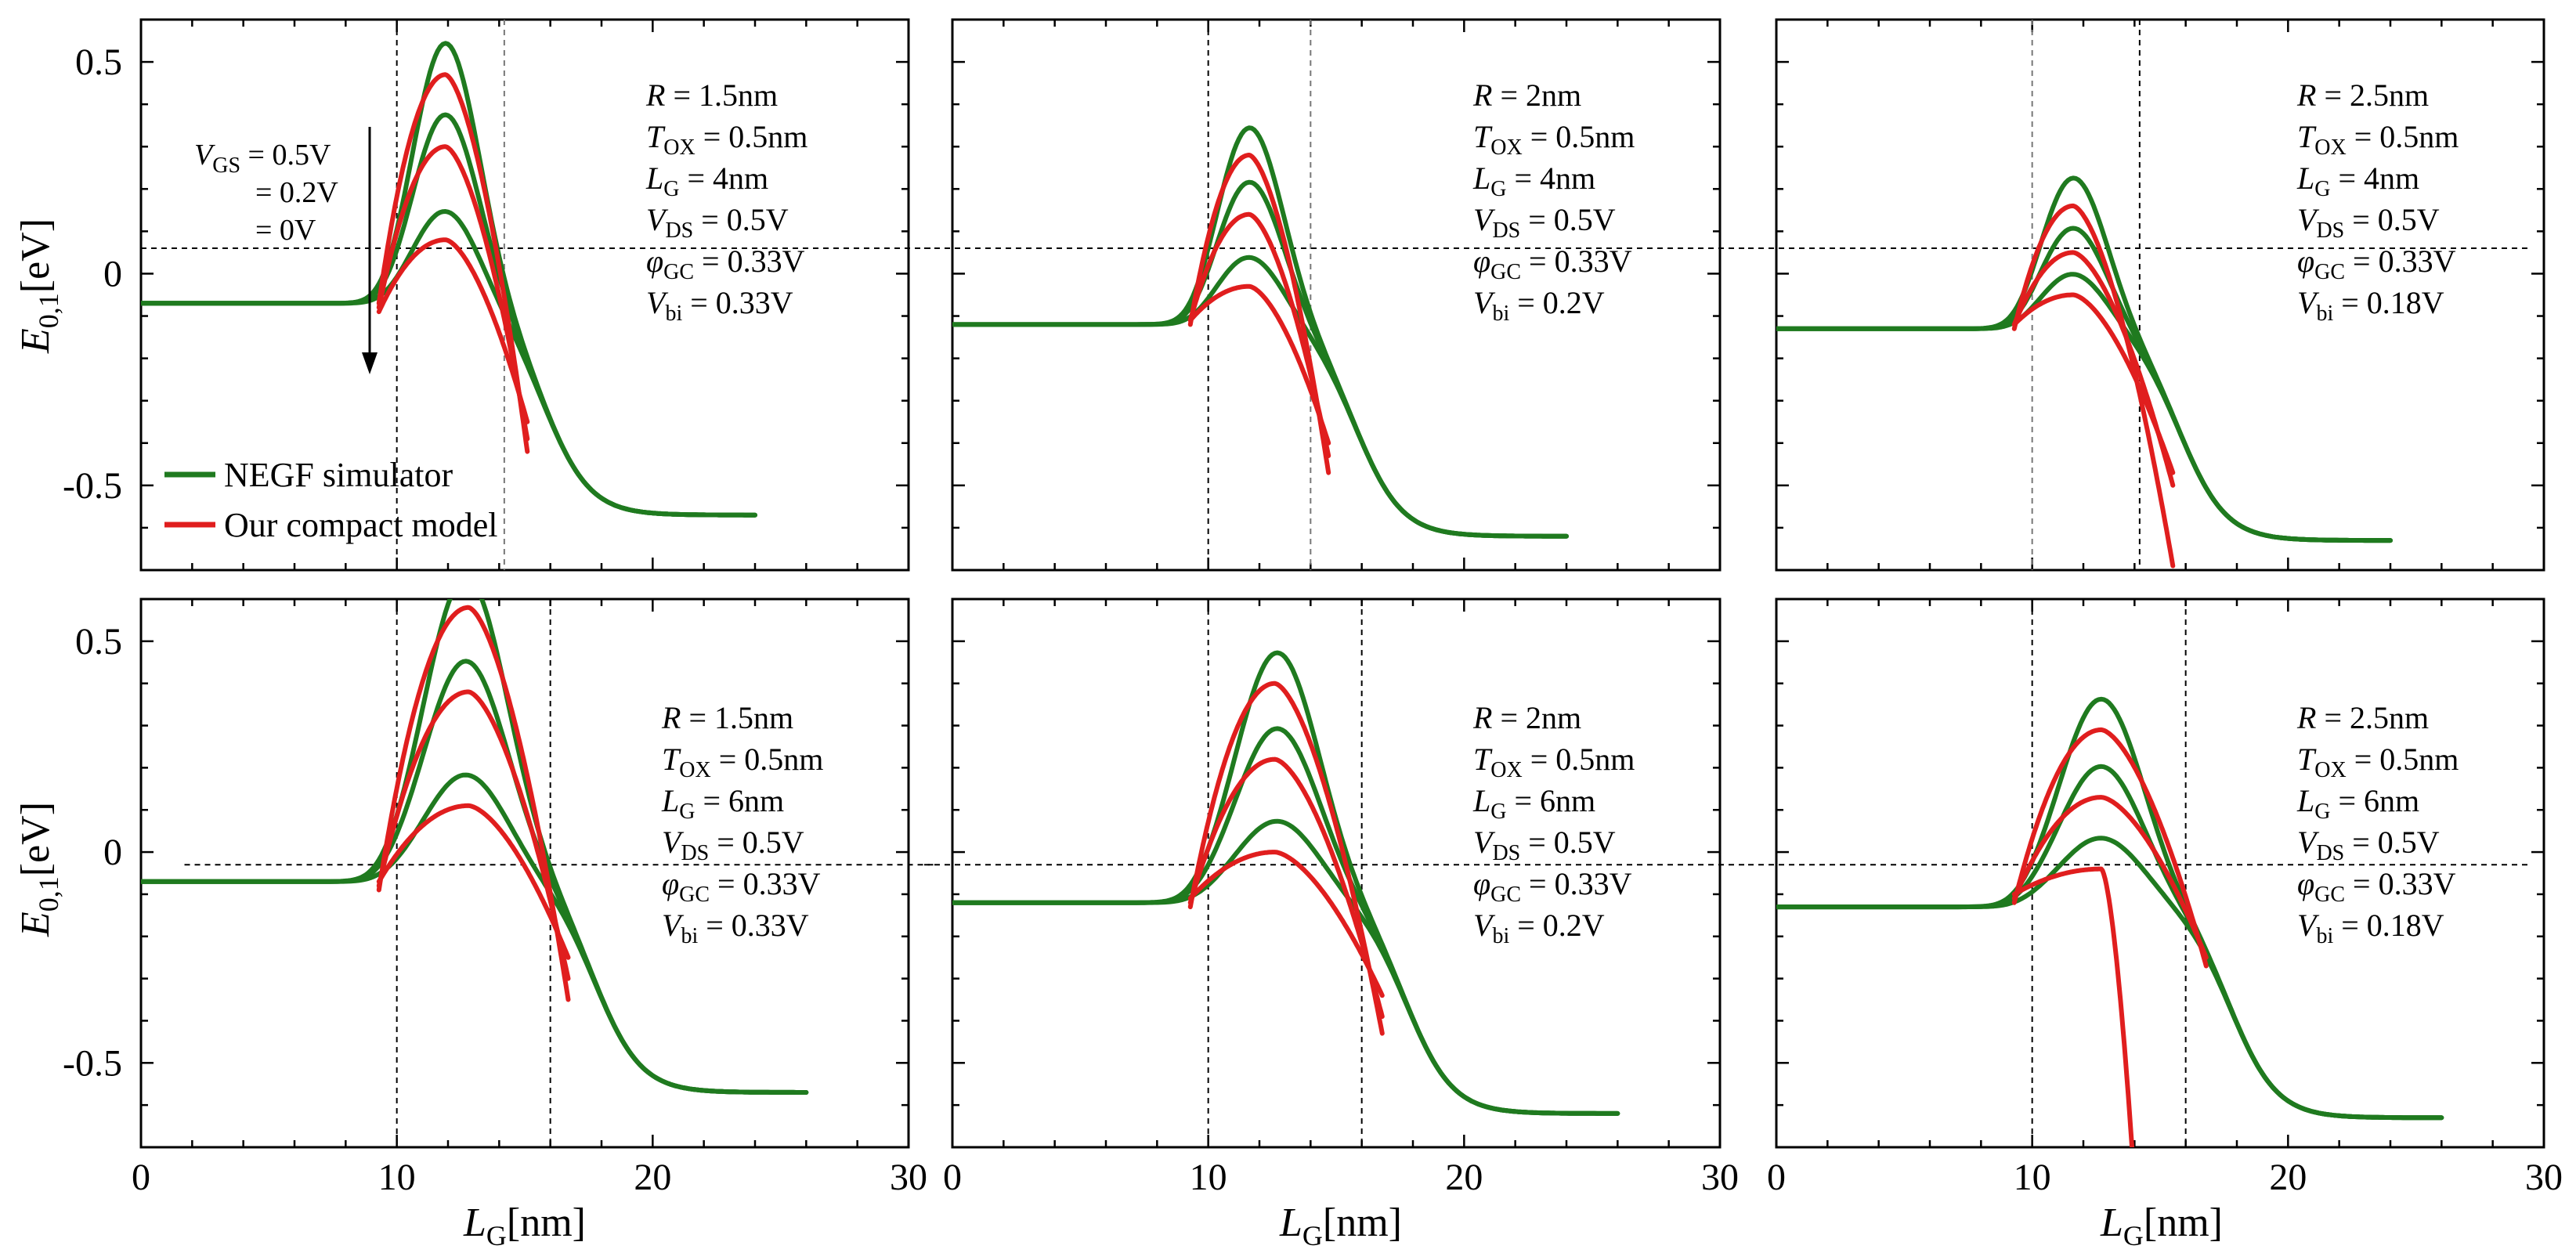  What do you see at coordinates (262, 158) in the screenshot?
I see `svg-text: VGS = 0.5V` at bounding box center [262, 158].